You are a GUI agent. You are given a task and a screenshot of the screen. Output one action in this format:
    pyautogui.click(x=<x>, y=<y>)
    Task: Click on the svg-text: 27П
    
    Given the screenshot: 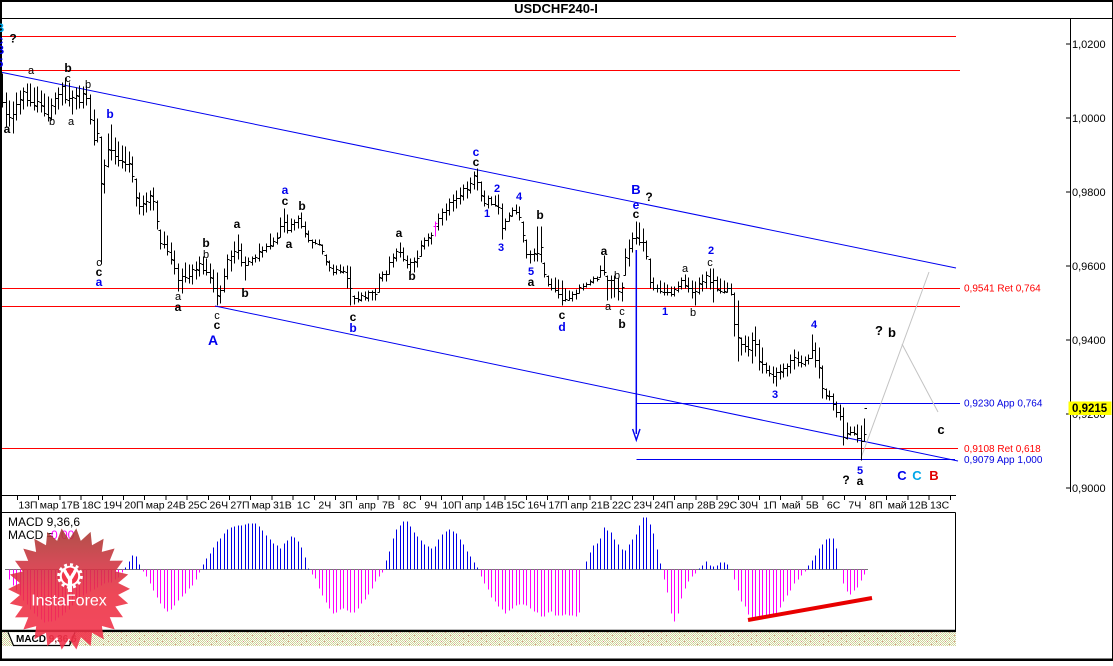 What is the action you would take?
    pyautogui.click(x=239, y=506)
    